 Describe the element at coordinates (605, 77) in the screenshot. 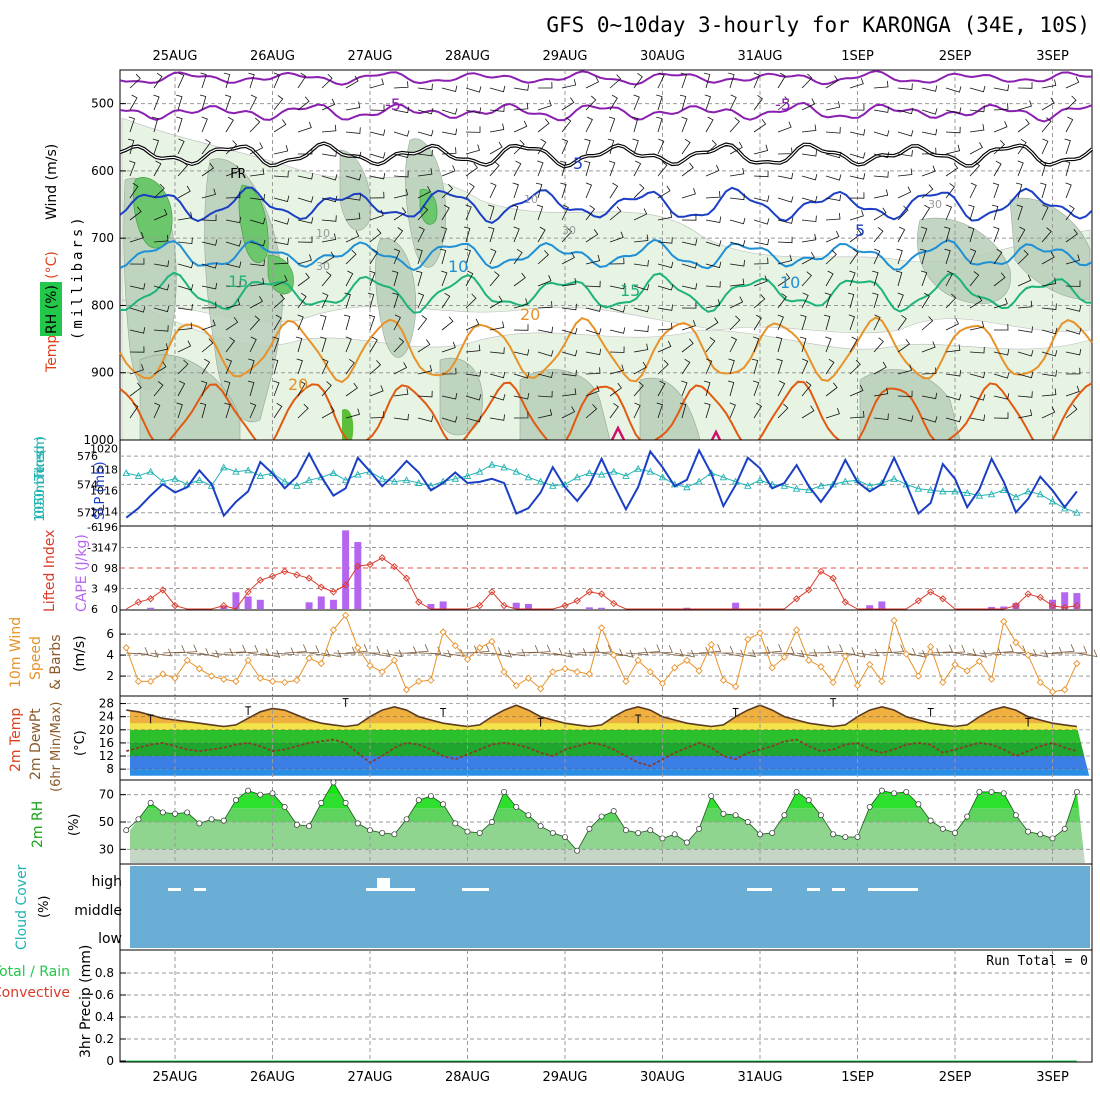

I see `isotherm-minus10` at that location.